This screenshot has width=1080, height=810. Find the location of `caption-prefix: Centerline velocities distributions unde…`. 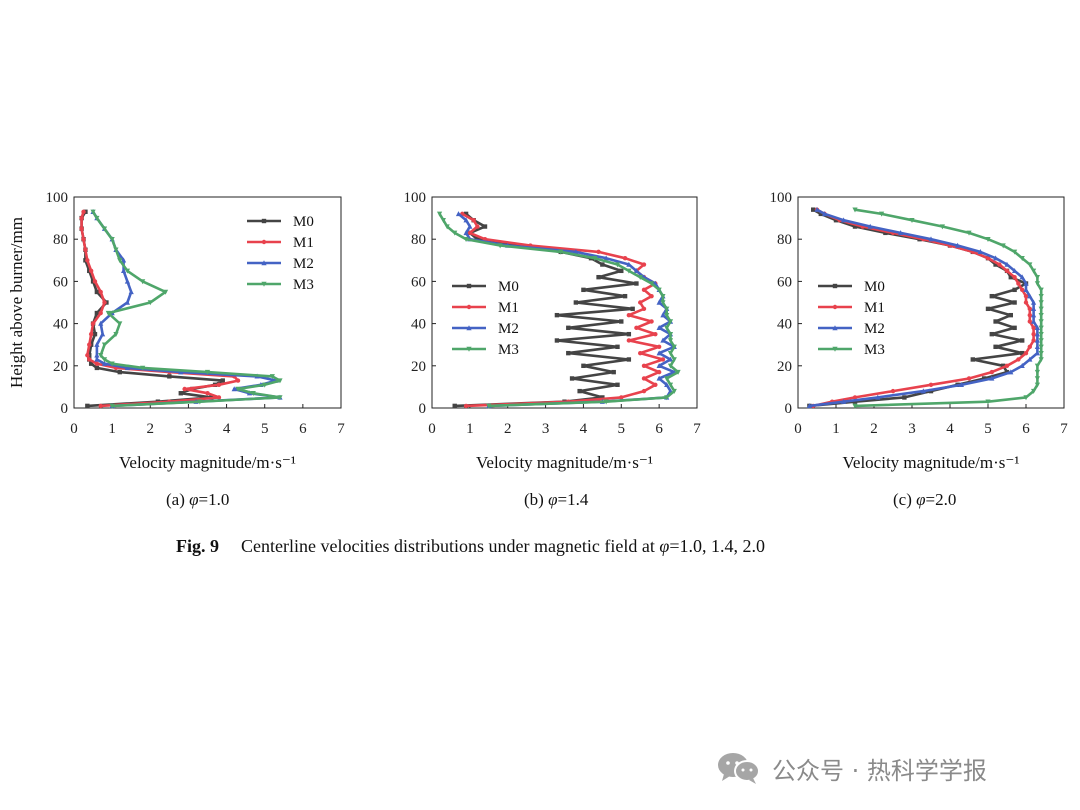

caption-prefix: Centerline velocities distributions unde… is located at coordinates (450, 546).